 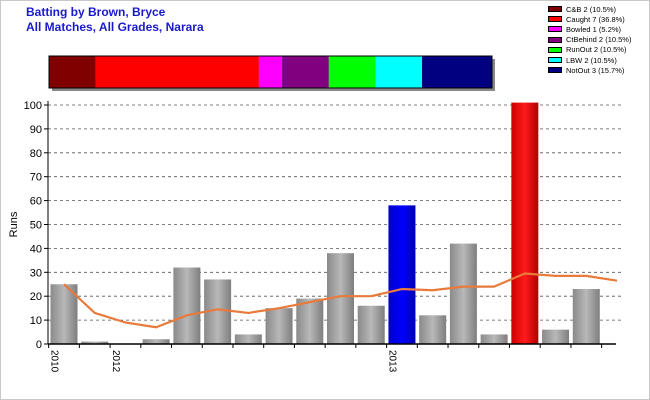 What do you see at coordinates (14, 224) in the screenshot?
I see `y-axis-label: Runs` at bounding box center [14, 224].